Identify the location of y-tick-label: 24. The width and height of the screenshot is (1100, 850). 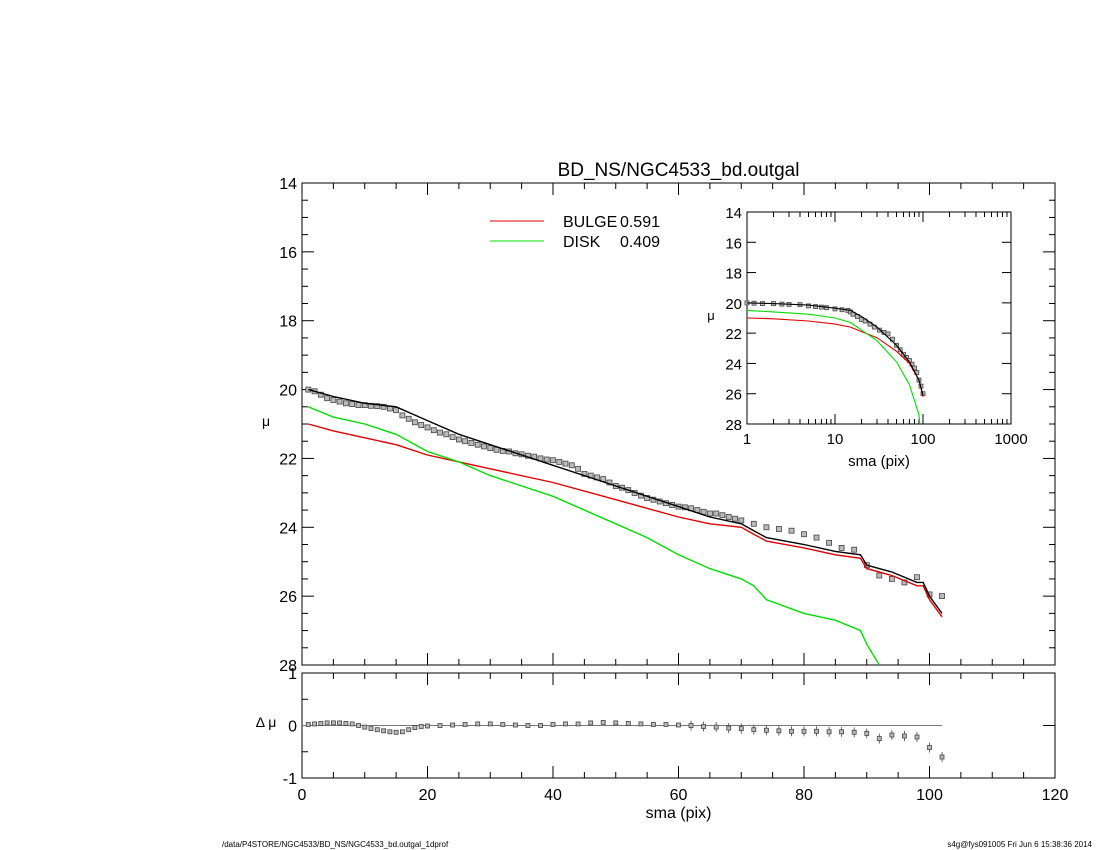
(288, 528).